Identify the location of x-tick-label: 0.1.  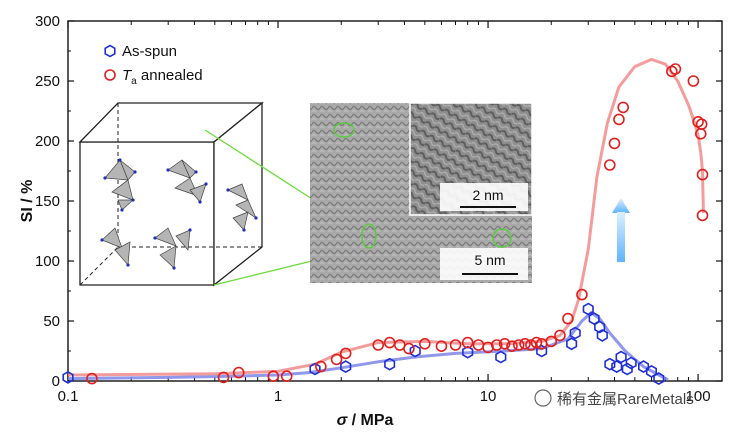
(68, 396).